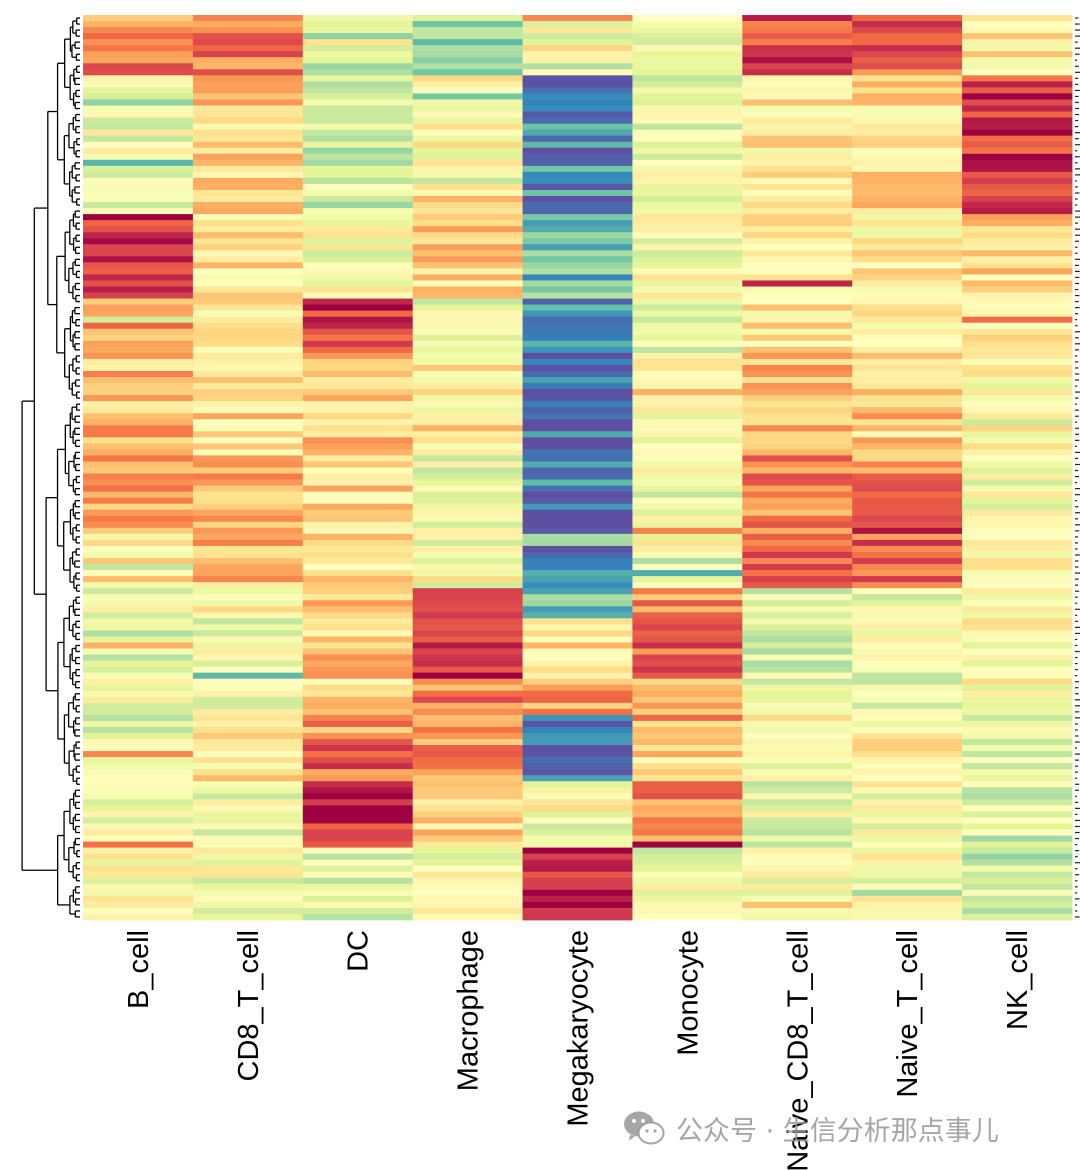 The height and width of the screenshot is (1170, 1080). Describe the element at coordinates (469, 1010) in the screenshot. I see `column-label: Macrophage` at that location.